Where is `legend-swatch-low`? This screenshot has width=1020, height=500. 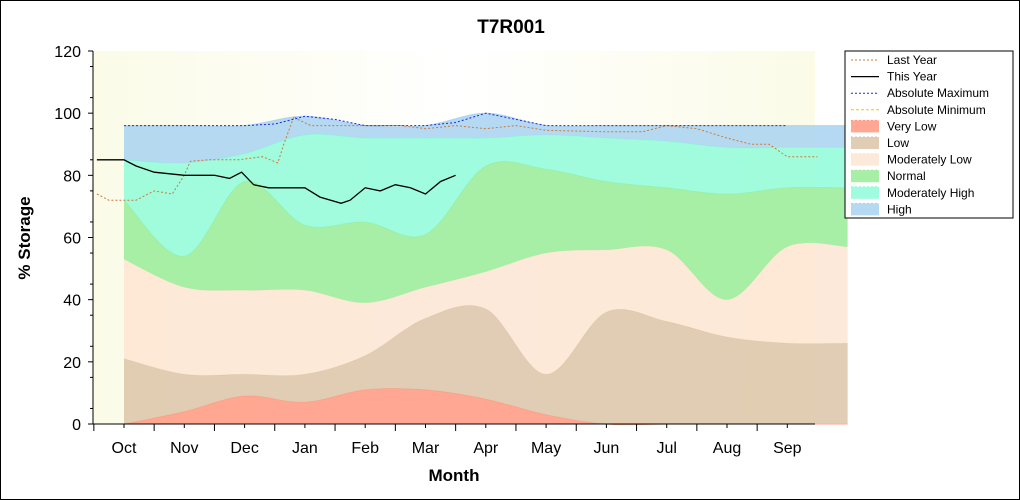
legend-swatch-low is located at coordinates (865, 143).